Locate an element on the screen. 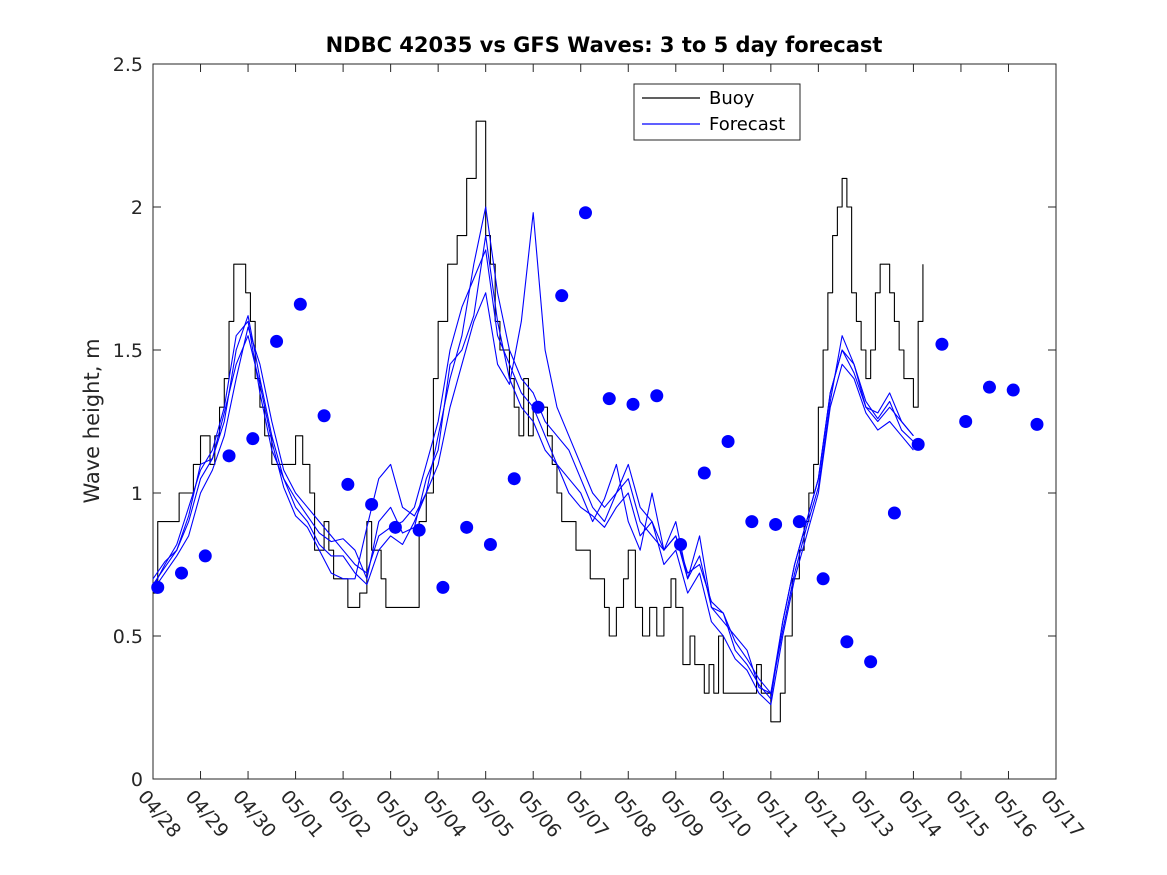  y-tick-label: 2.5 is located at coordinates (128, 65).